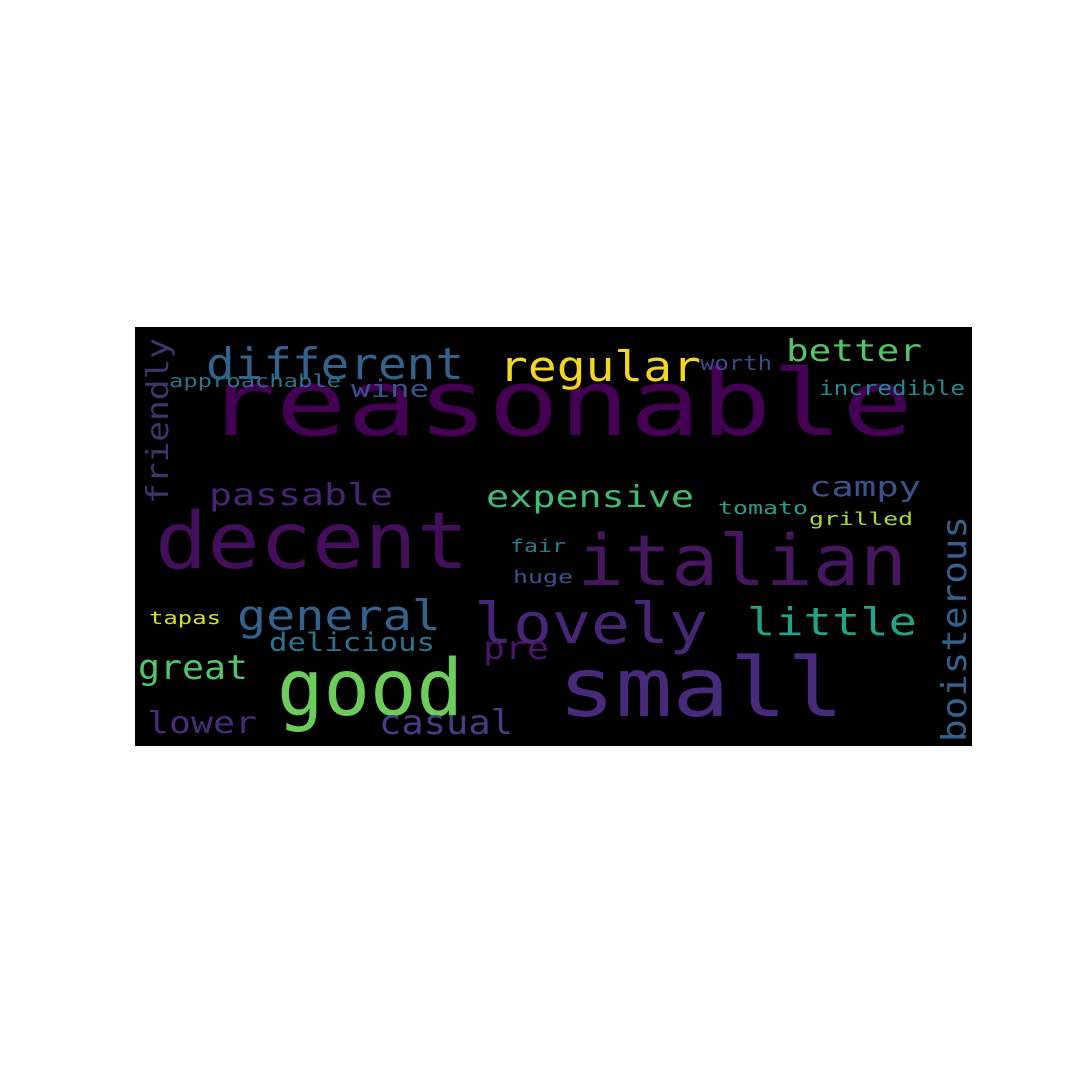  What do you see at coordinates (158, 421) in the screenshot?
I see `word-friendly: friendly` at bounding box center [158, 421].